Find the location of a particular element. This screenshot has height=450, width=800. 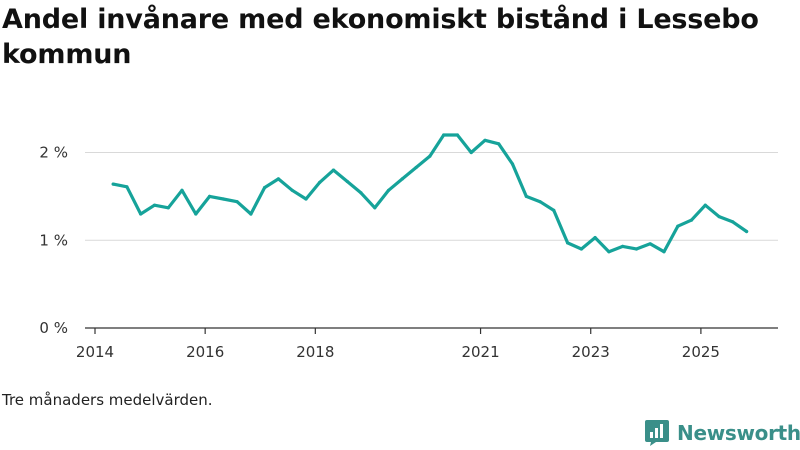

newsworthy-logo: Newsworthy is located at coordinates (722, 433).